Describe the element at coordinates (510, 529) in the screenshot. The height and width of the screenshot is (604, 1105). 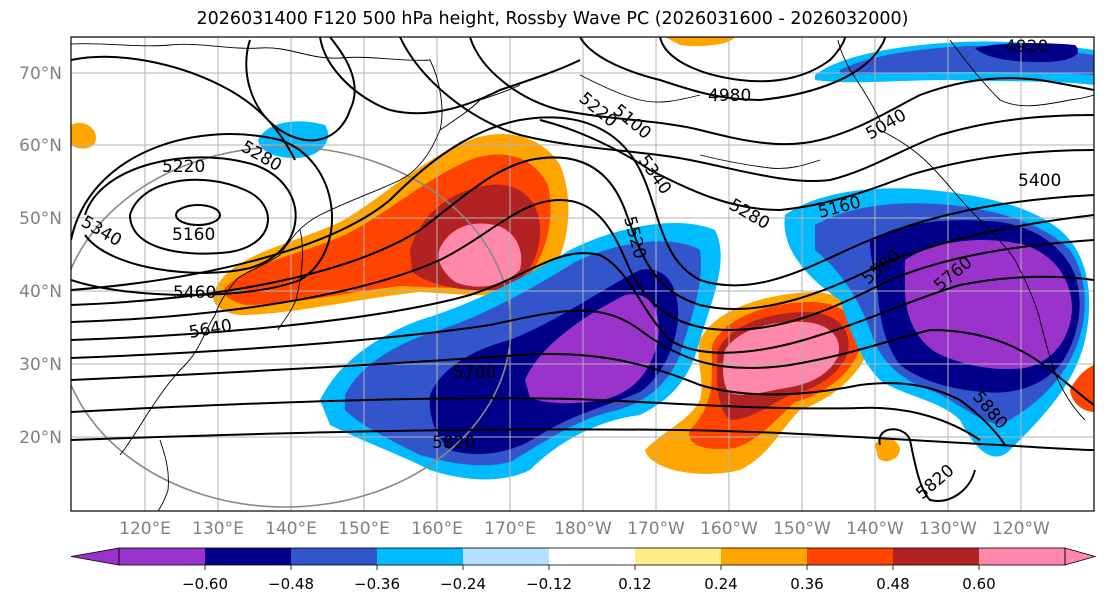
I see `lon-label: 170°E` at that location.